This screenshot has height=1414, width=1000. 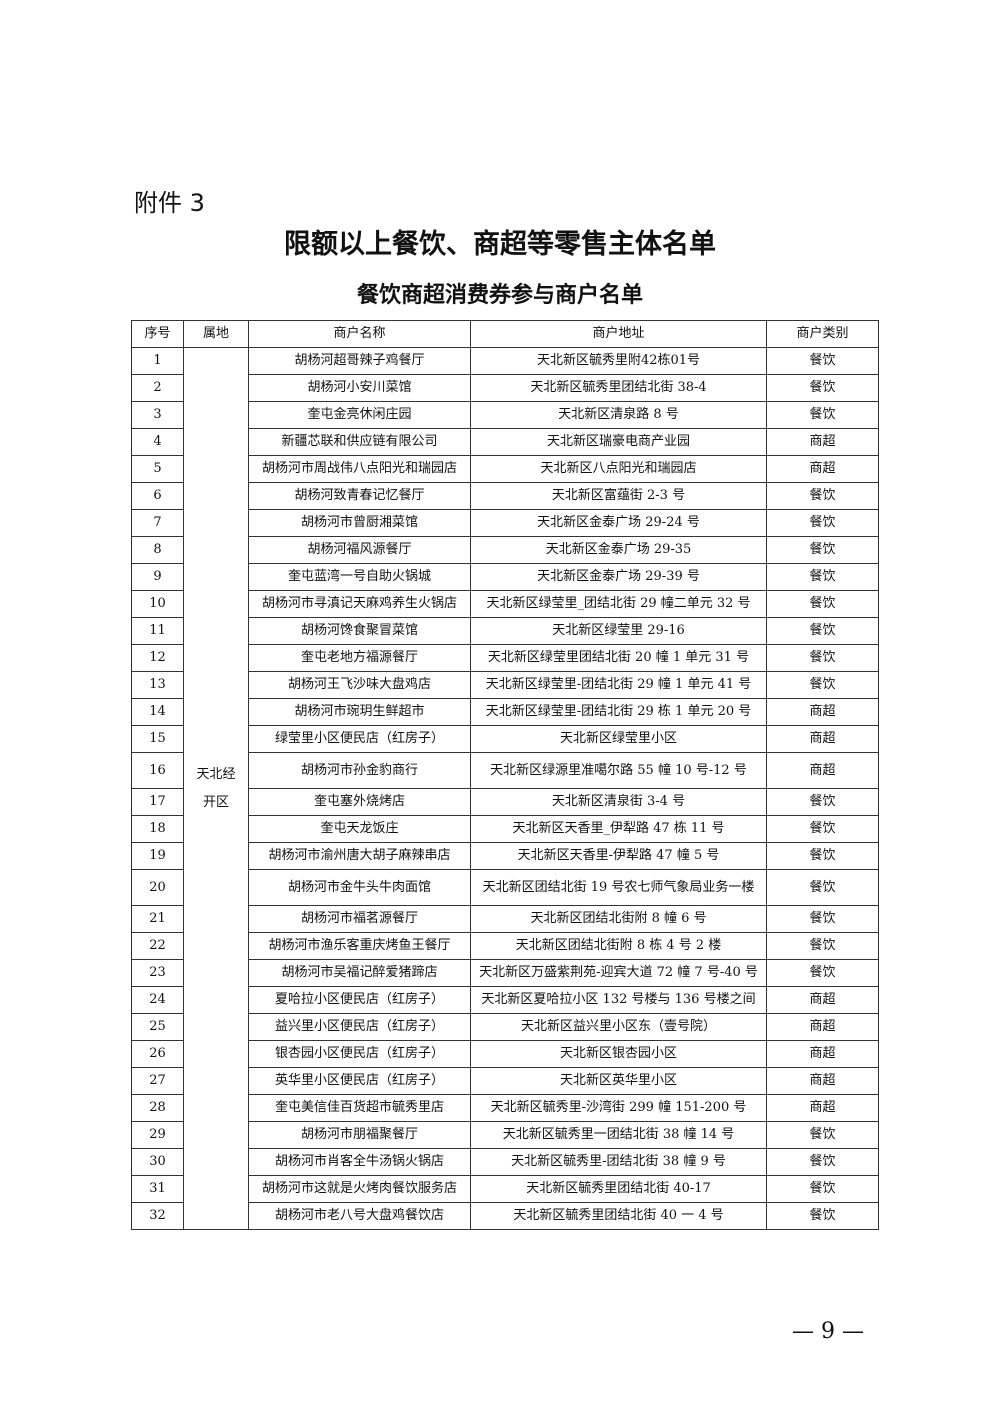 What do you see at coordinates (618, 946) in the screenshot?
I see `cell-address: 天北新区团结北街附 8 栋 4 号 2 楼` at bounding box center [618, 946].